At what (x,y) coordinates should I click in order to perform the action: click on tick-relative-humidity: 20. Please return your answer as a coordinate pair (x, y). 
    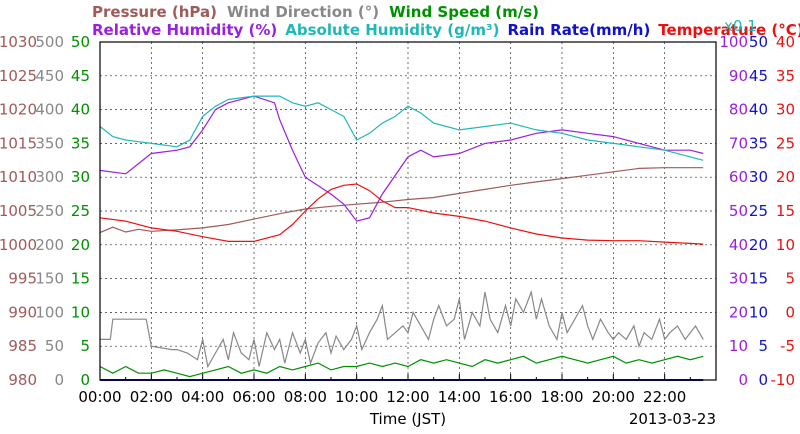
    Looking at the image, I should click on (738, 312).